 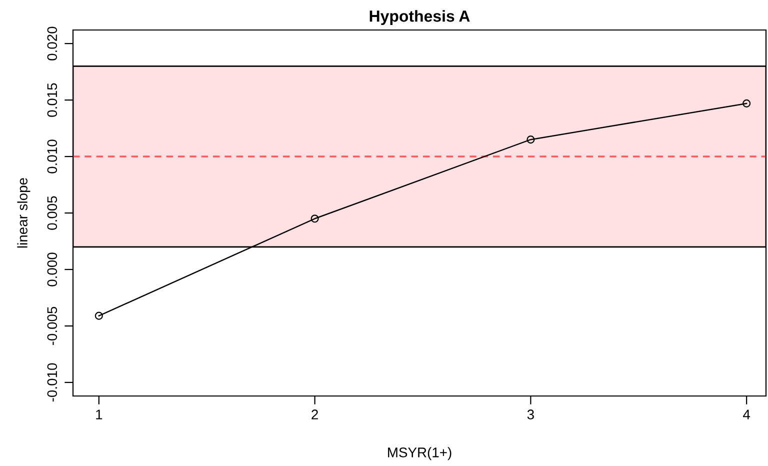 I want to click on y-tick-label: -0.005, so click(x=52, y=326).